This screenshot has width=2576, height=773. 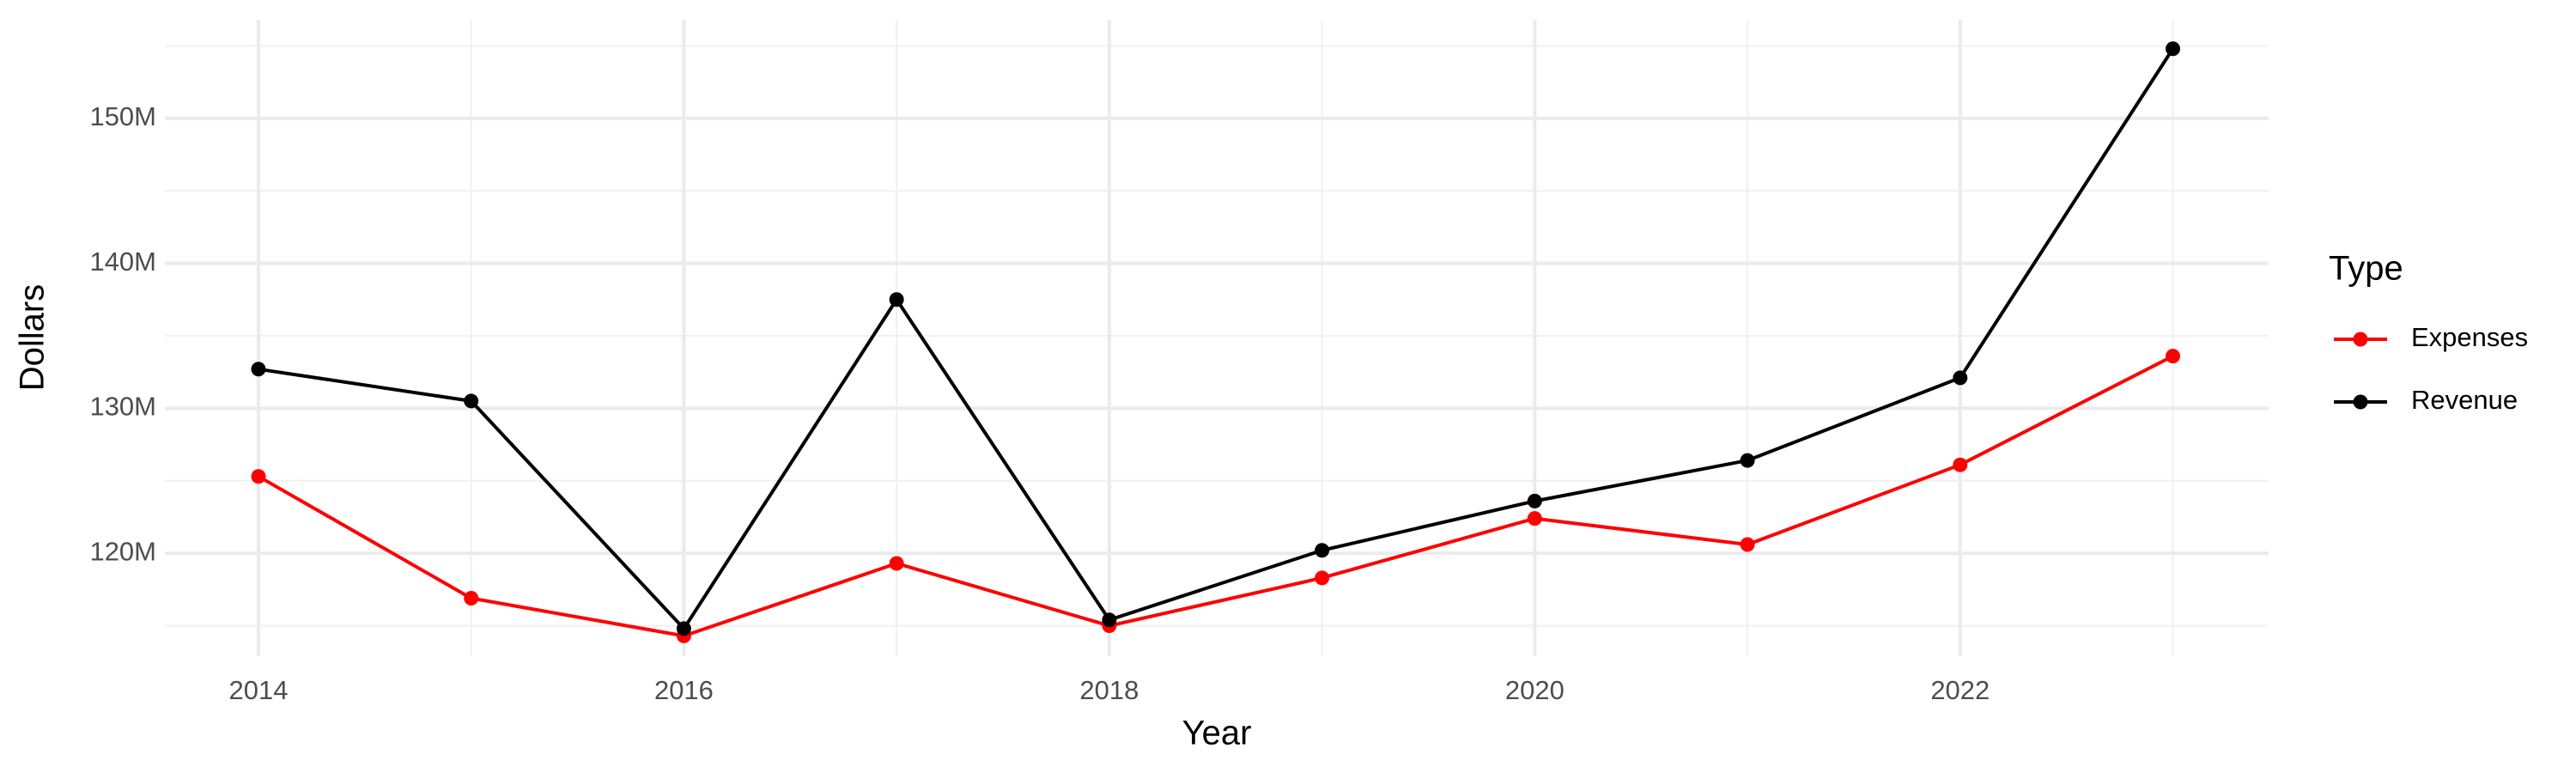 What do you see at coordinates (1109, 690) in the screenshot?
I see `x-tick-label: 2018` at bounding box center [1109, 690].